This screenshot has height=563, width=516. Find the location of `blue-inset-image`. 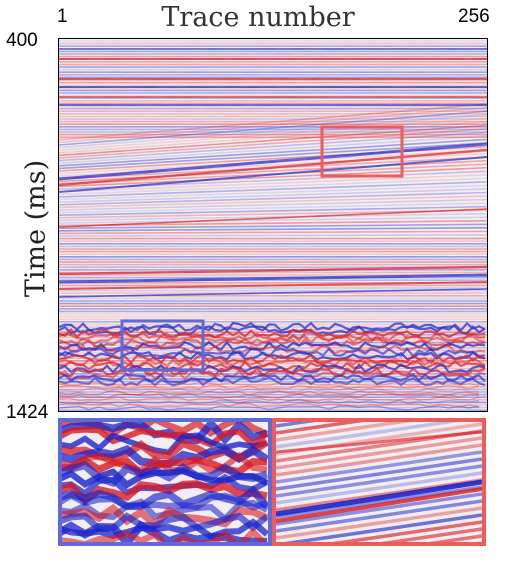

blue-inset-image is located at coordinates (165, 482).